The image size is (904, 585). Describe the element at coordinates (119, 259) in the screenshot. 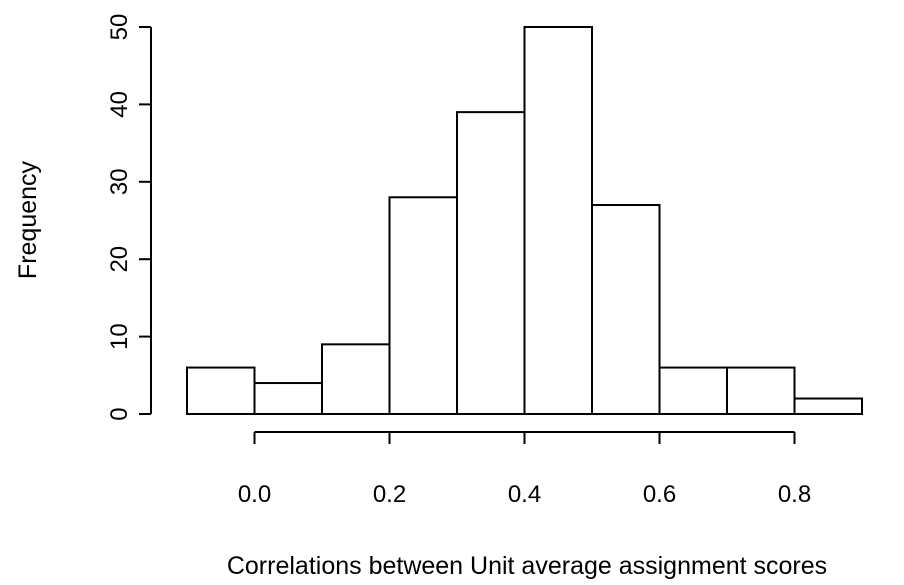

I see `y-tick-label: 20` at that location.